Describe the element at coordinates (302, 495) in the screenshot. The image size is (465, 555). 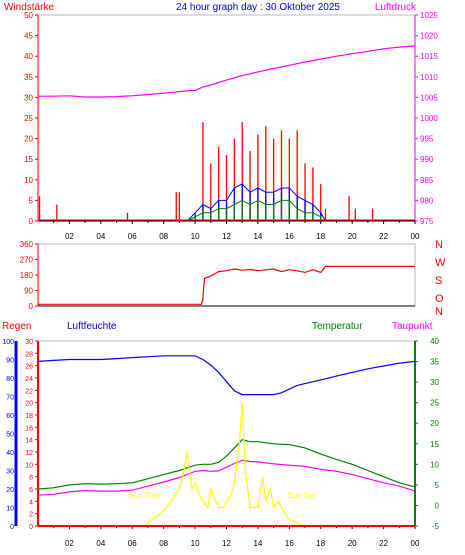
I see `sunset-label: Sun Set` at that location.